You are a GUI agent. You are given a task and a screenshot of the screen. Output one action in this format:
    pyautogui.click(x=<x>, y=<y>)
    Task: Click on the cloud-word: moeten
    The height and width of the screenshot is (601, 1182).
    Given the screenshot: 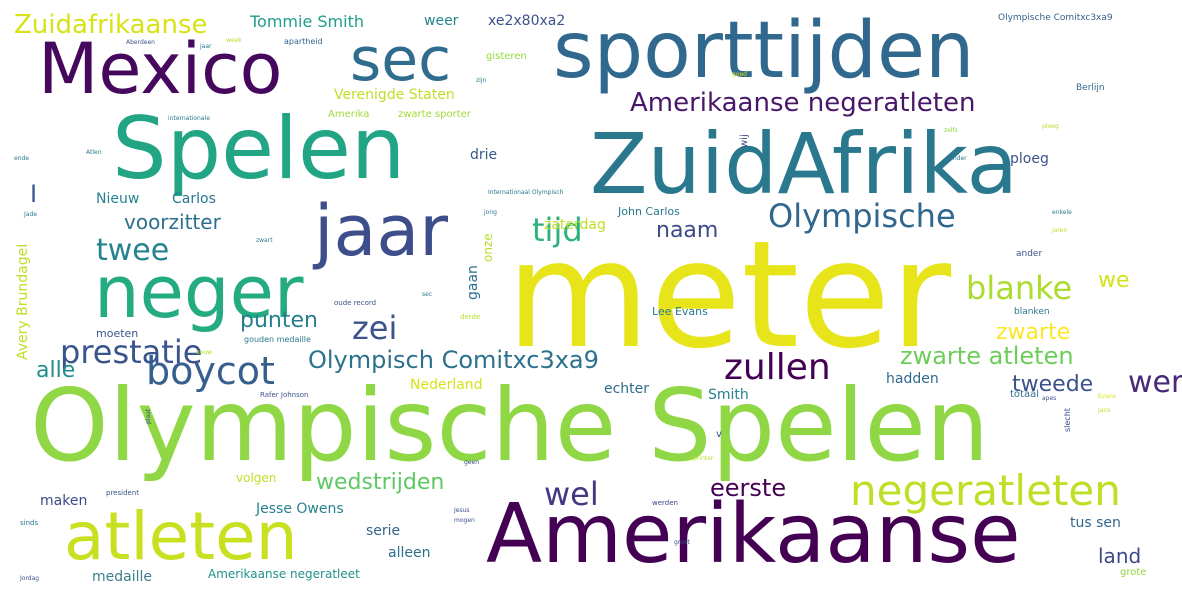 What is the action you would take?
    pyautogui.click(x=117, y=333)
    